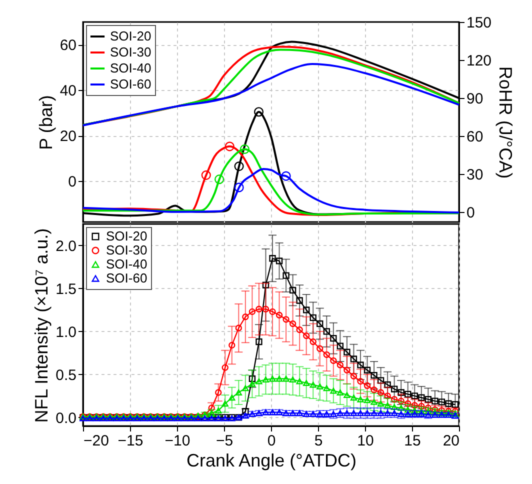 The image size is (532, 484). What do you see at coordinates (271, 460) in the screenshot?
I see `x-axis-title: Crank Angle (°ATDC)` at bounding box center [271, 460].